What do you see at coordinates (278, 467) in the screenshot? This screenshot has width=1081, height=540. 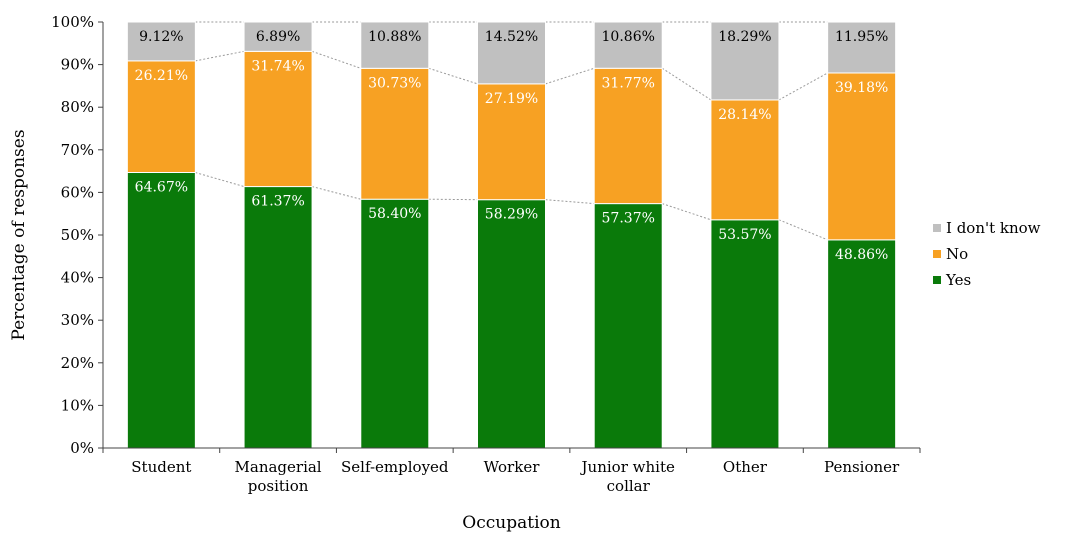 I see `x-category-label-line: Managerial` at bounding box center [278, 467].